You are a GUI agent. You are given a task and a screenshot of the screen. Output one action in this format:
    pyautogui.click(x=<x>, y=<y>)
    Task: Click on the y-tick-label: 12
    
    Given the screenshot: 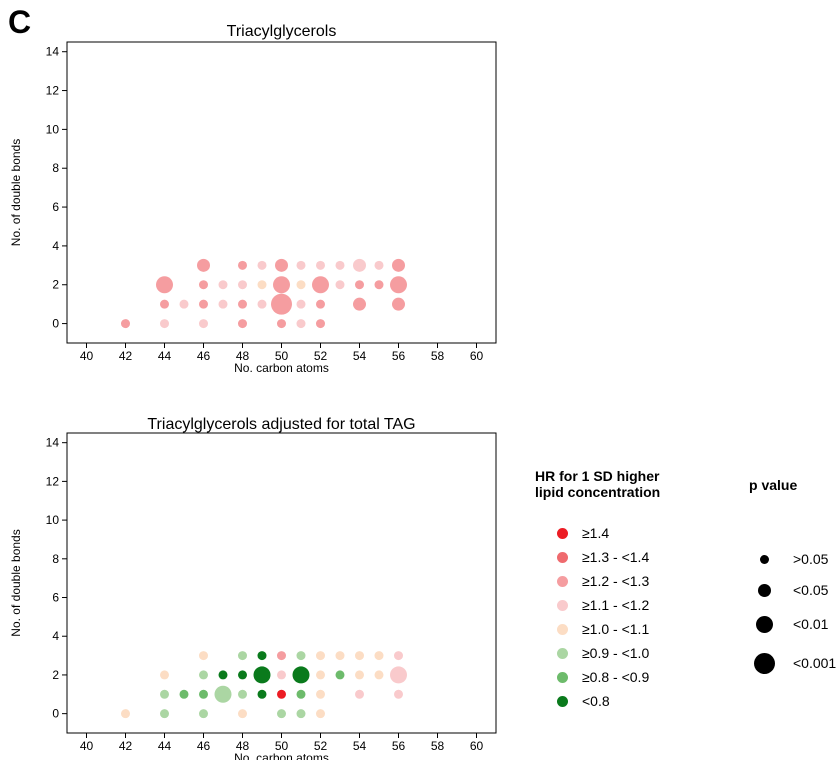 What is the action you would take?
    pyautogui.click(x=53, y=91)
    